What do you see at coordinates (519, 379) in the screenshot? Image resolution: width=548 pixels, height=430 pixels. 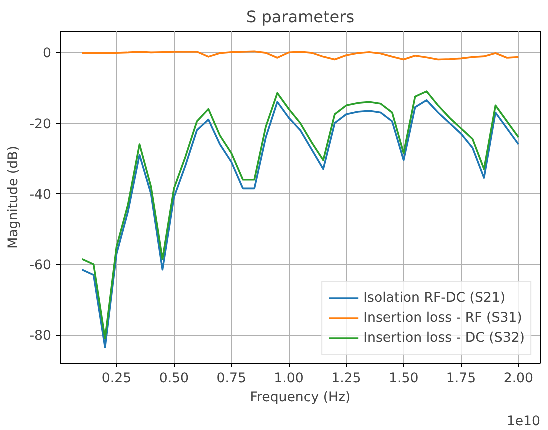 I see `x-tick-label: 2.00` at bounding box center [519, 379].